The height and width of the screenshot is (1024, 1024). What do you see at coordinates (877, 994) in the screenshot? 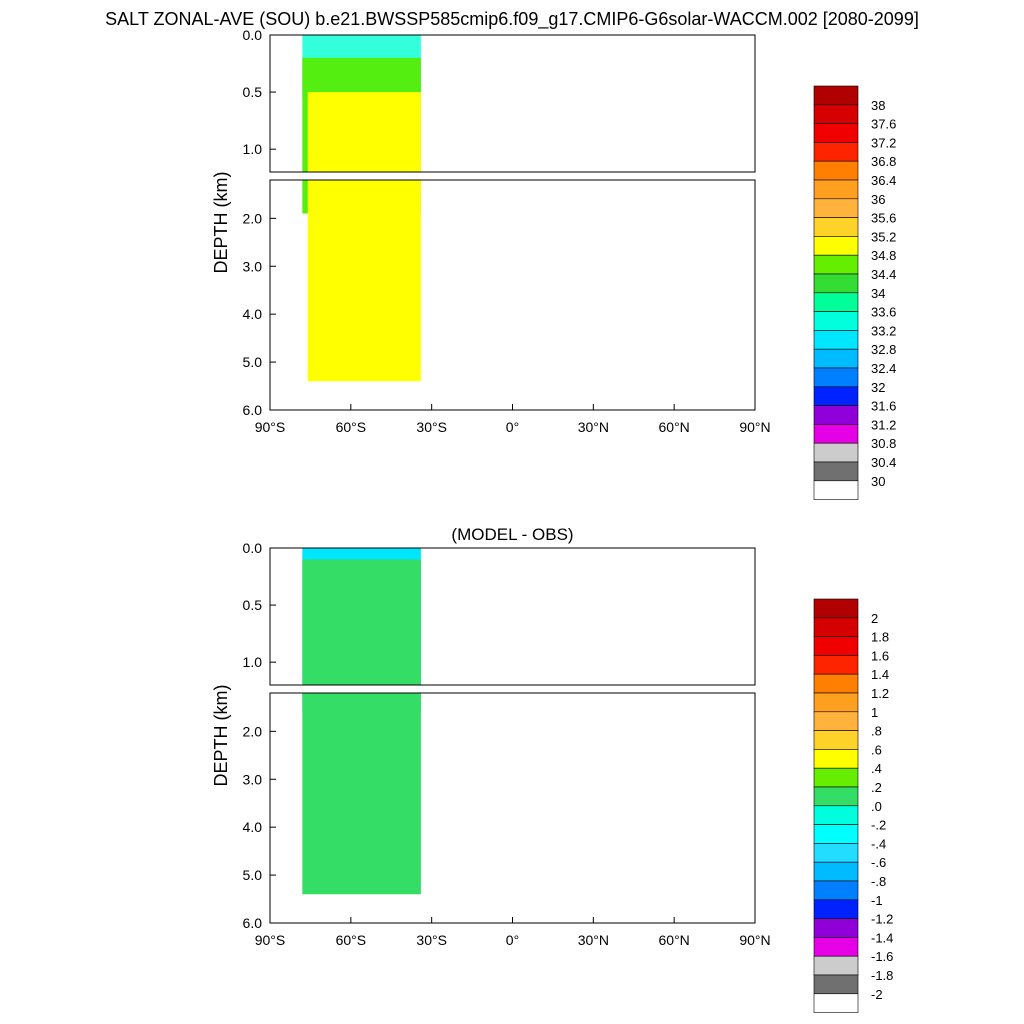
I see `colorbar-label: -2` at bounding box center [877, 994].